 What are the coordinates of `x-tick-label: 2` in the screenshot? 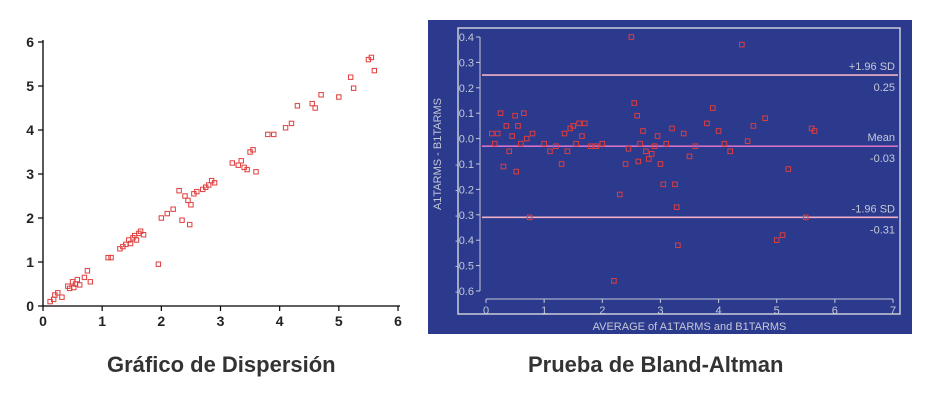 It's located at (602, 311).